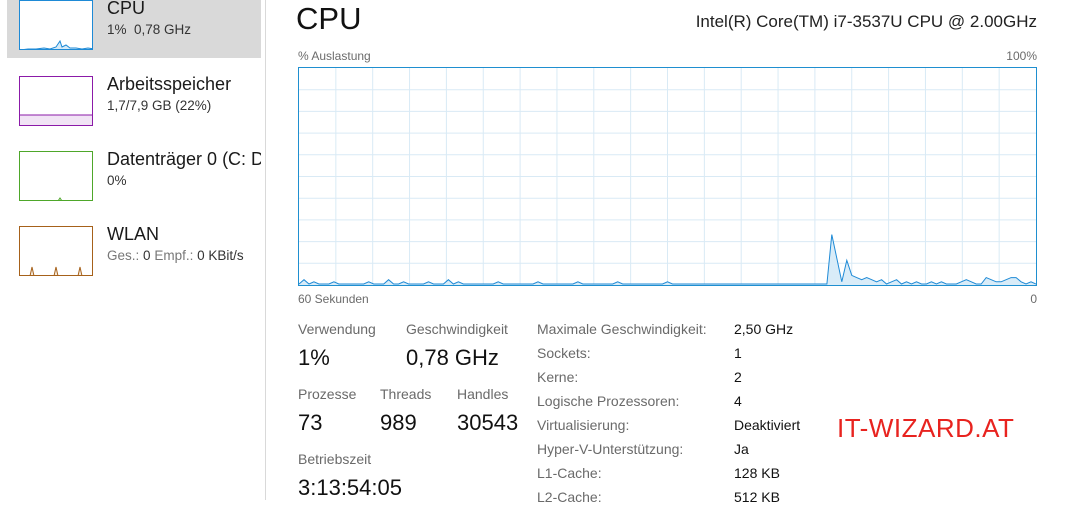  What do you see at coordinates (314, 357) in the screenshot?
I see `usage-value: 1%` at bounding box center [314, 357].